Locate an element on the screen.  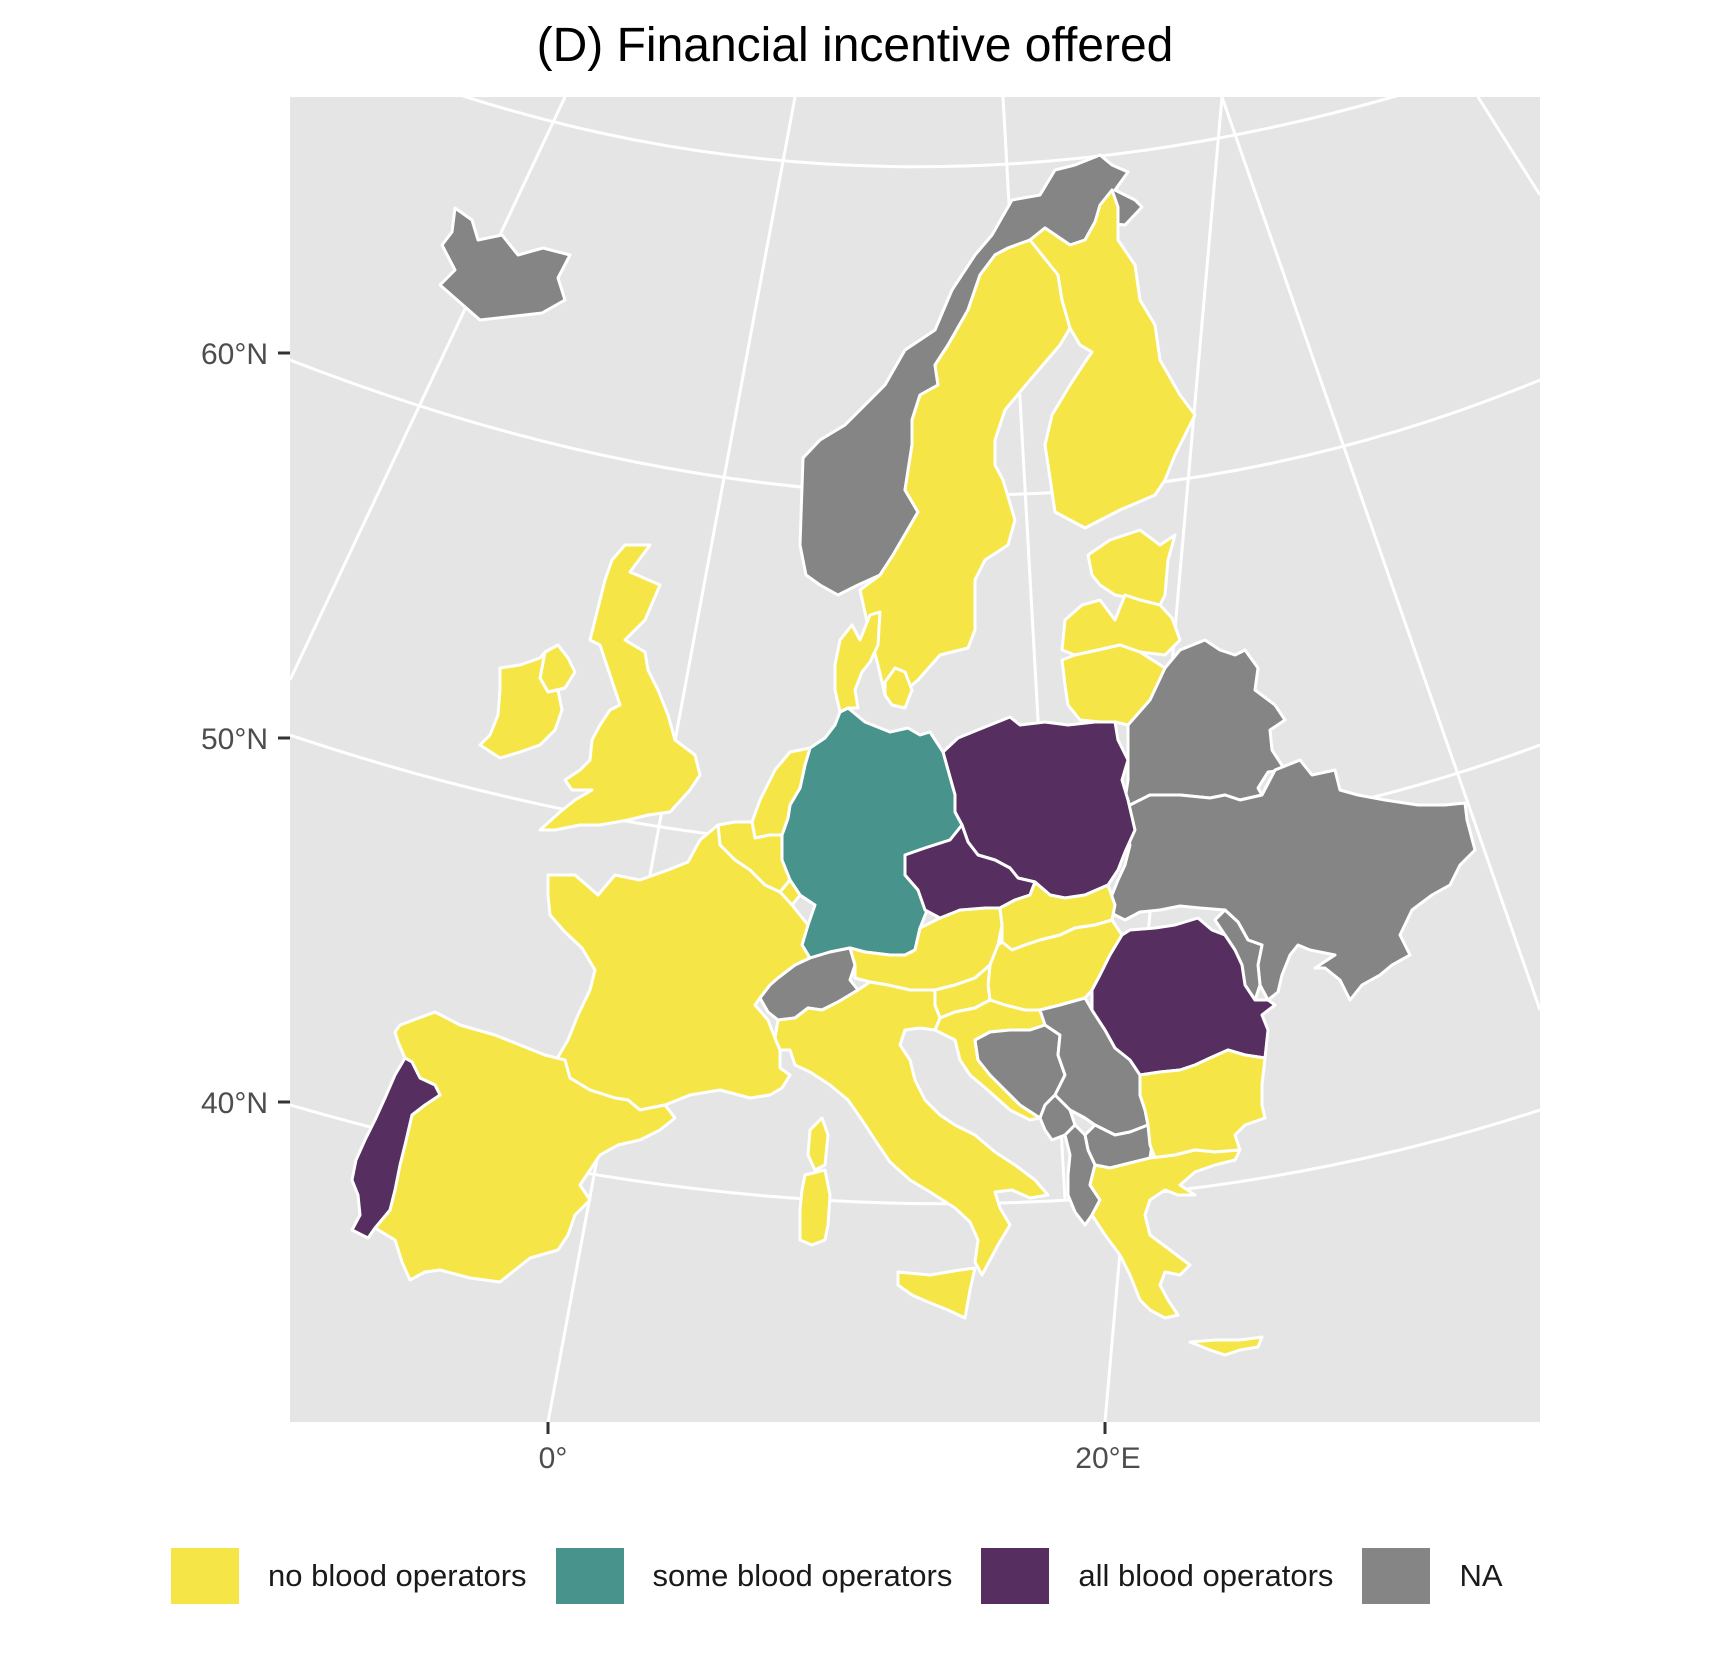
y-tick-label-60n: 60°N is located at coordinates (234, 354).